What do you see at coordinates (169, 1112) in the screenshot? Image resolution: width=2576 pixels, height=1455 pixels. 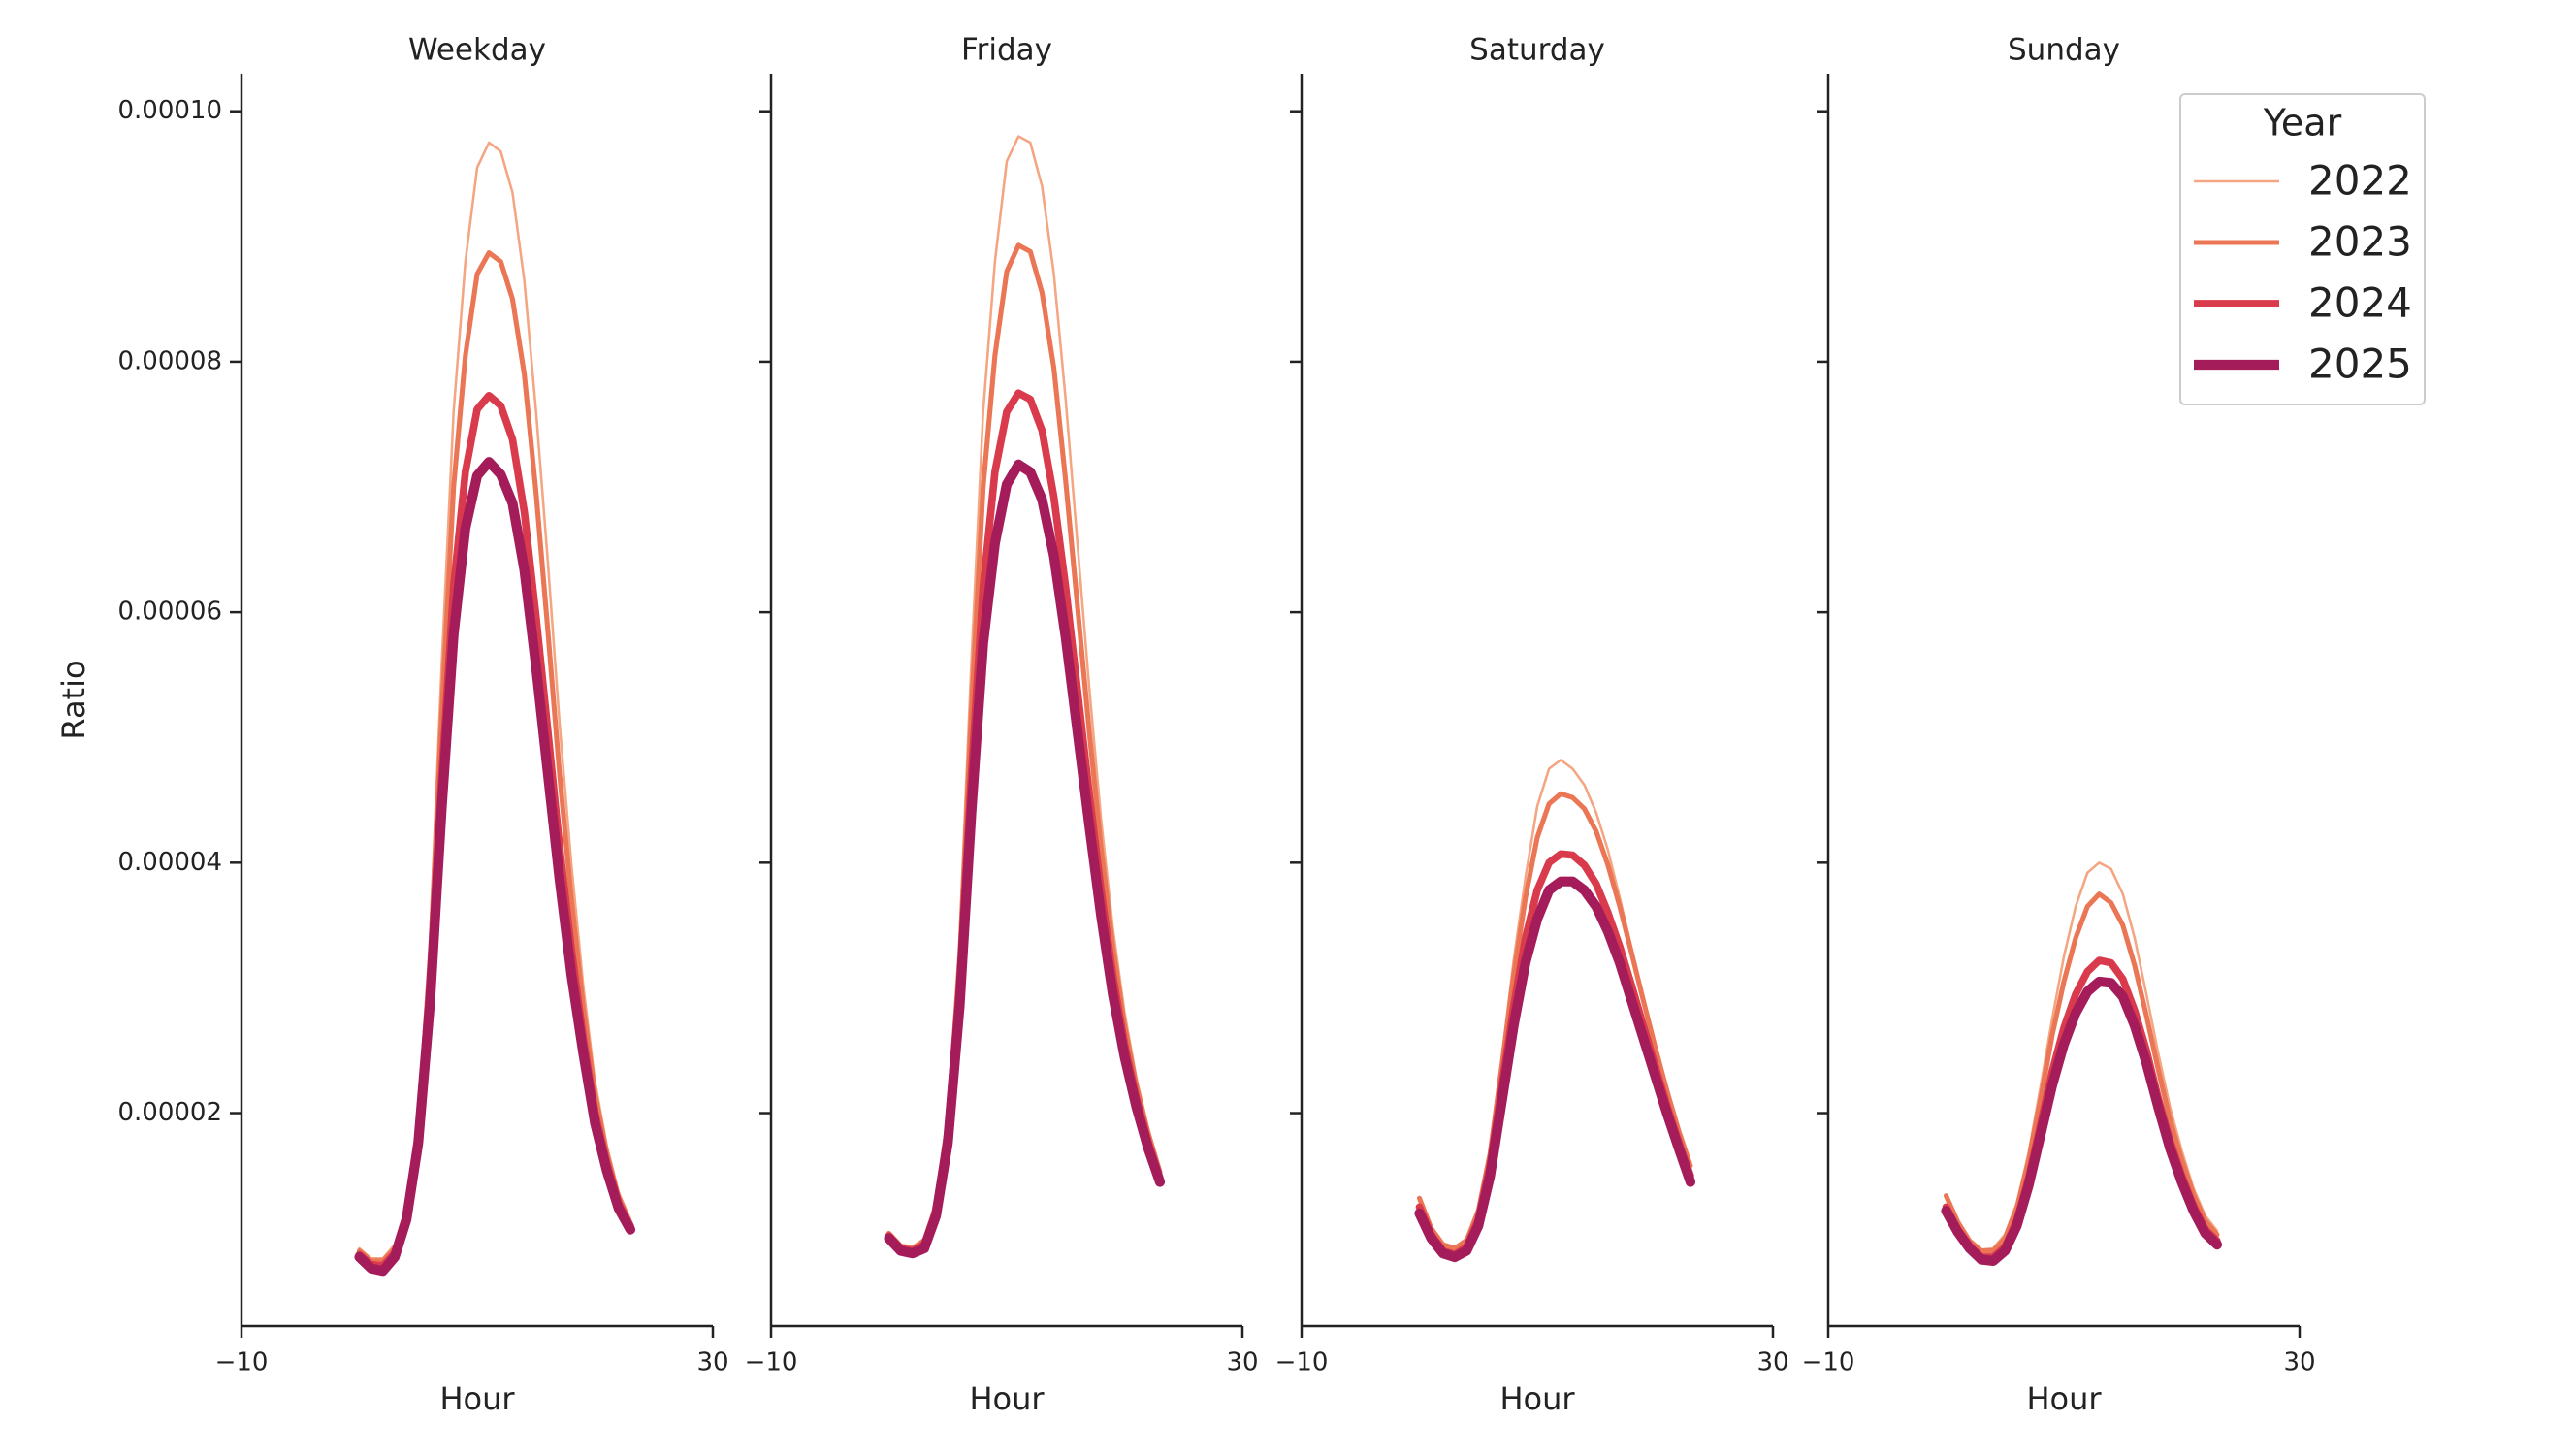 I see `y-tick-label: 0.00002` at bounding box center [169, 1112].